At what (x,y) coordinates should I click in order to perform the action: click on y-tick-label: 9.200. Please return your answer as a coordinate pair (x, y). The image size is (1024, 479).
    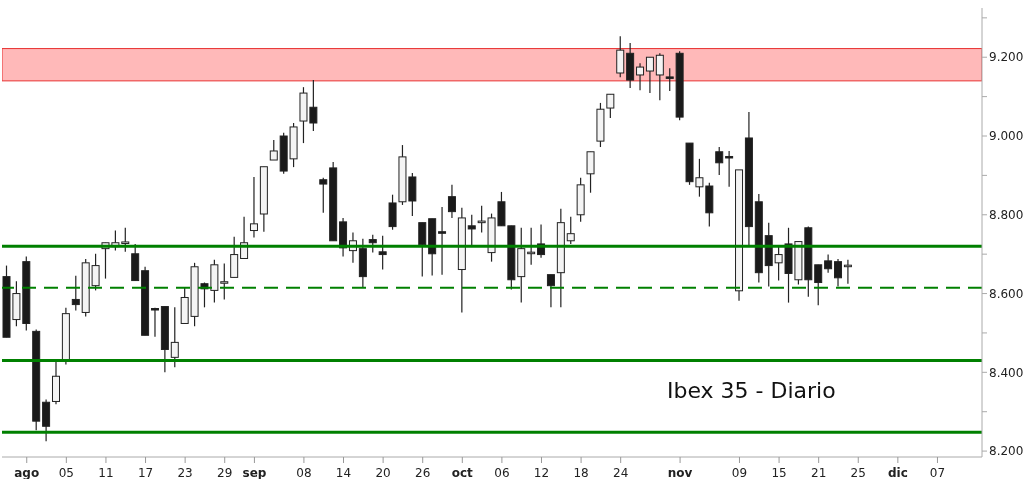
    Looking at the image, I should click on (1006, 57).